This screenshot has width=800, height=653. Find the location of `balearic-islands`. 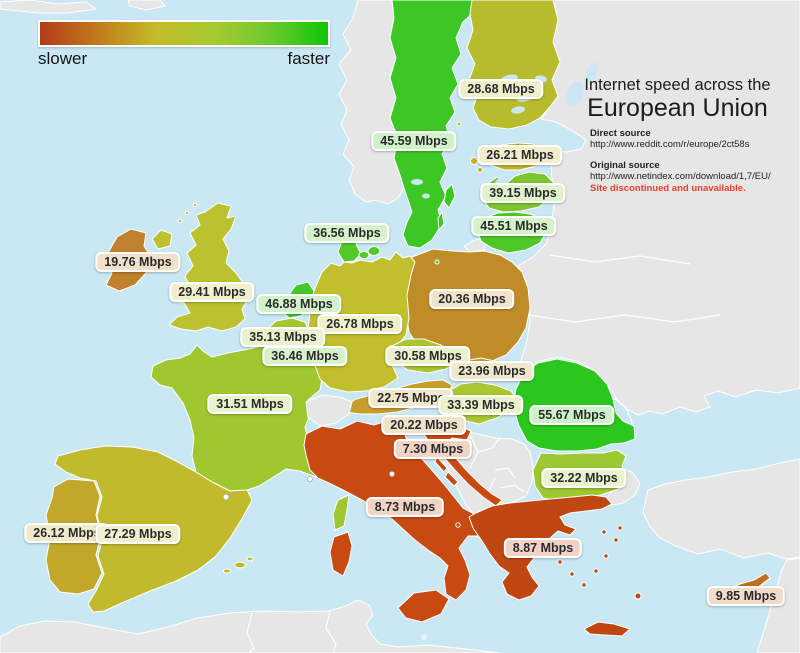

balearic-islands is located at coordinates (238, 565).